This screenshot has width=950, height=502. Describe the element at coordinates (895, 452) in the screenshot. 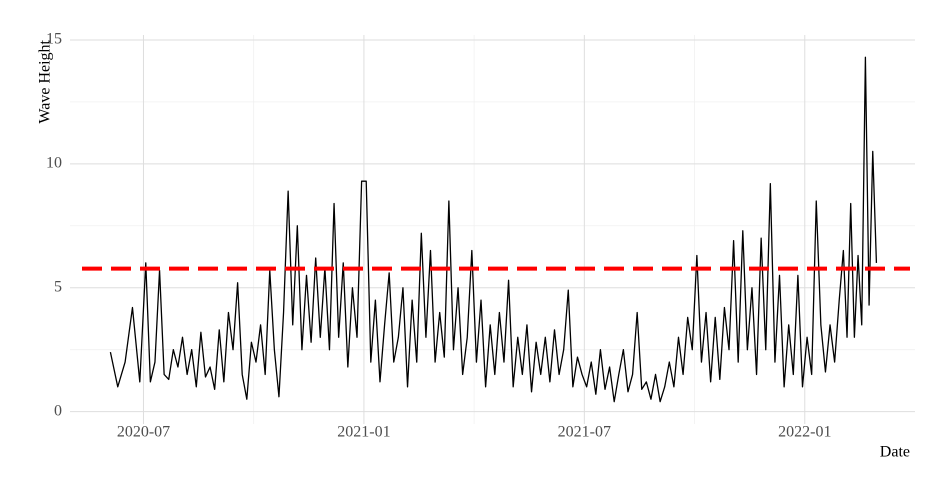

I see `x-axis-title: Date` at that location.